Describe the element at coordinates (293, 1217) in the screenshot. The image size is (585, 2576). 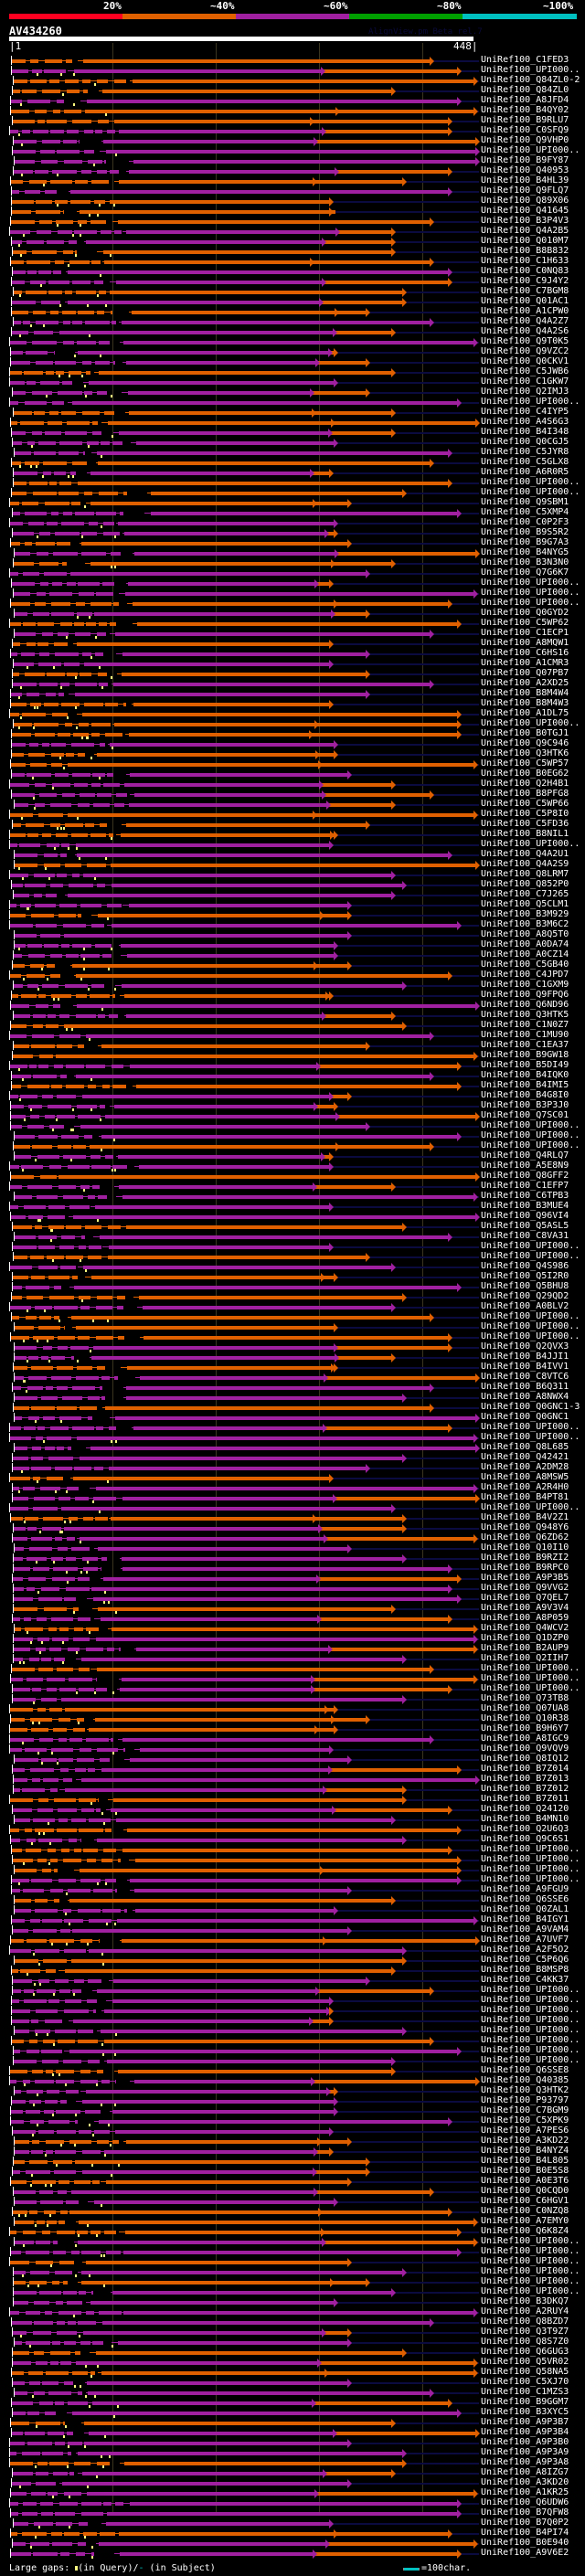
I see `alignment-row: UniRef100_Q96VI4` at that location.